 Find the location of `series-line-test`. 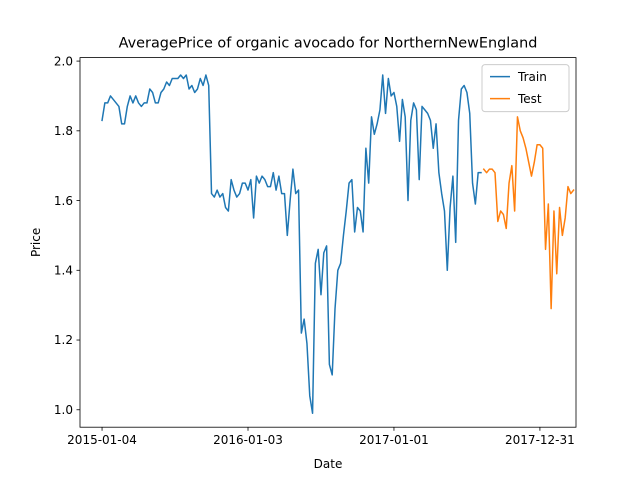

series-line-test is located at coordinates (528, 213).